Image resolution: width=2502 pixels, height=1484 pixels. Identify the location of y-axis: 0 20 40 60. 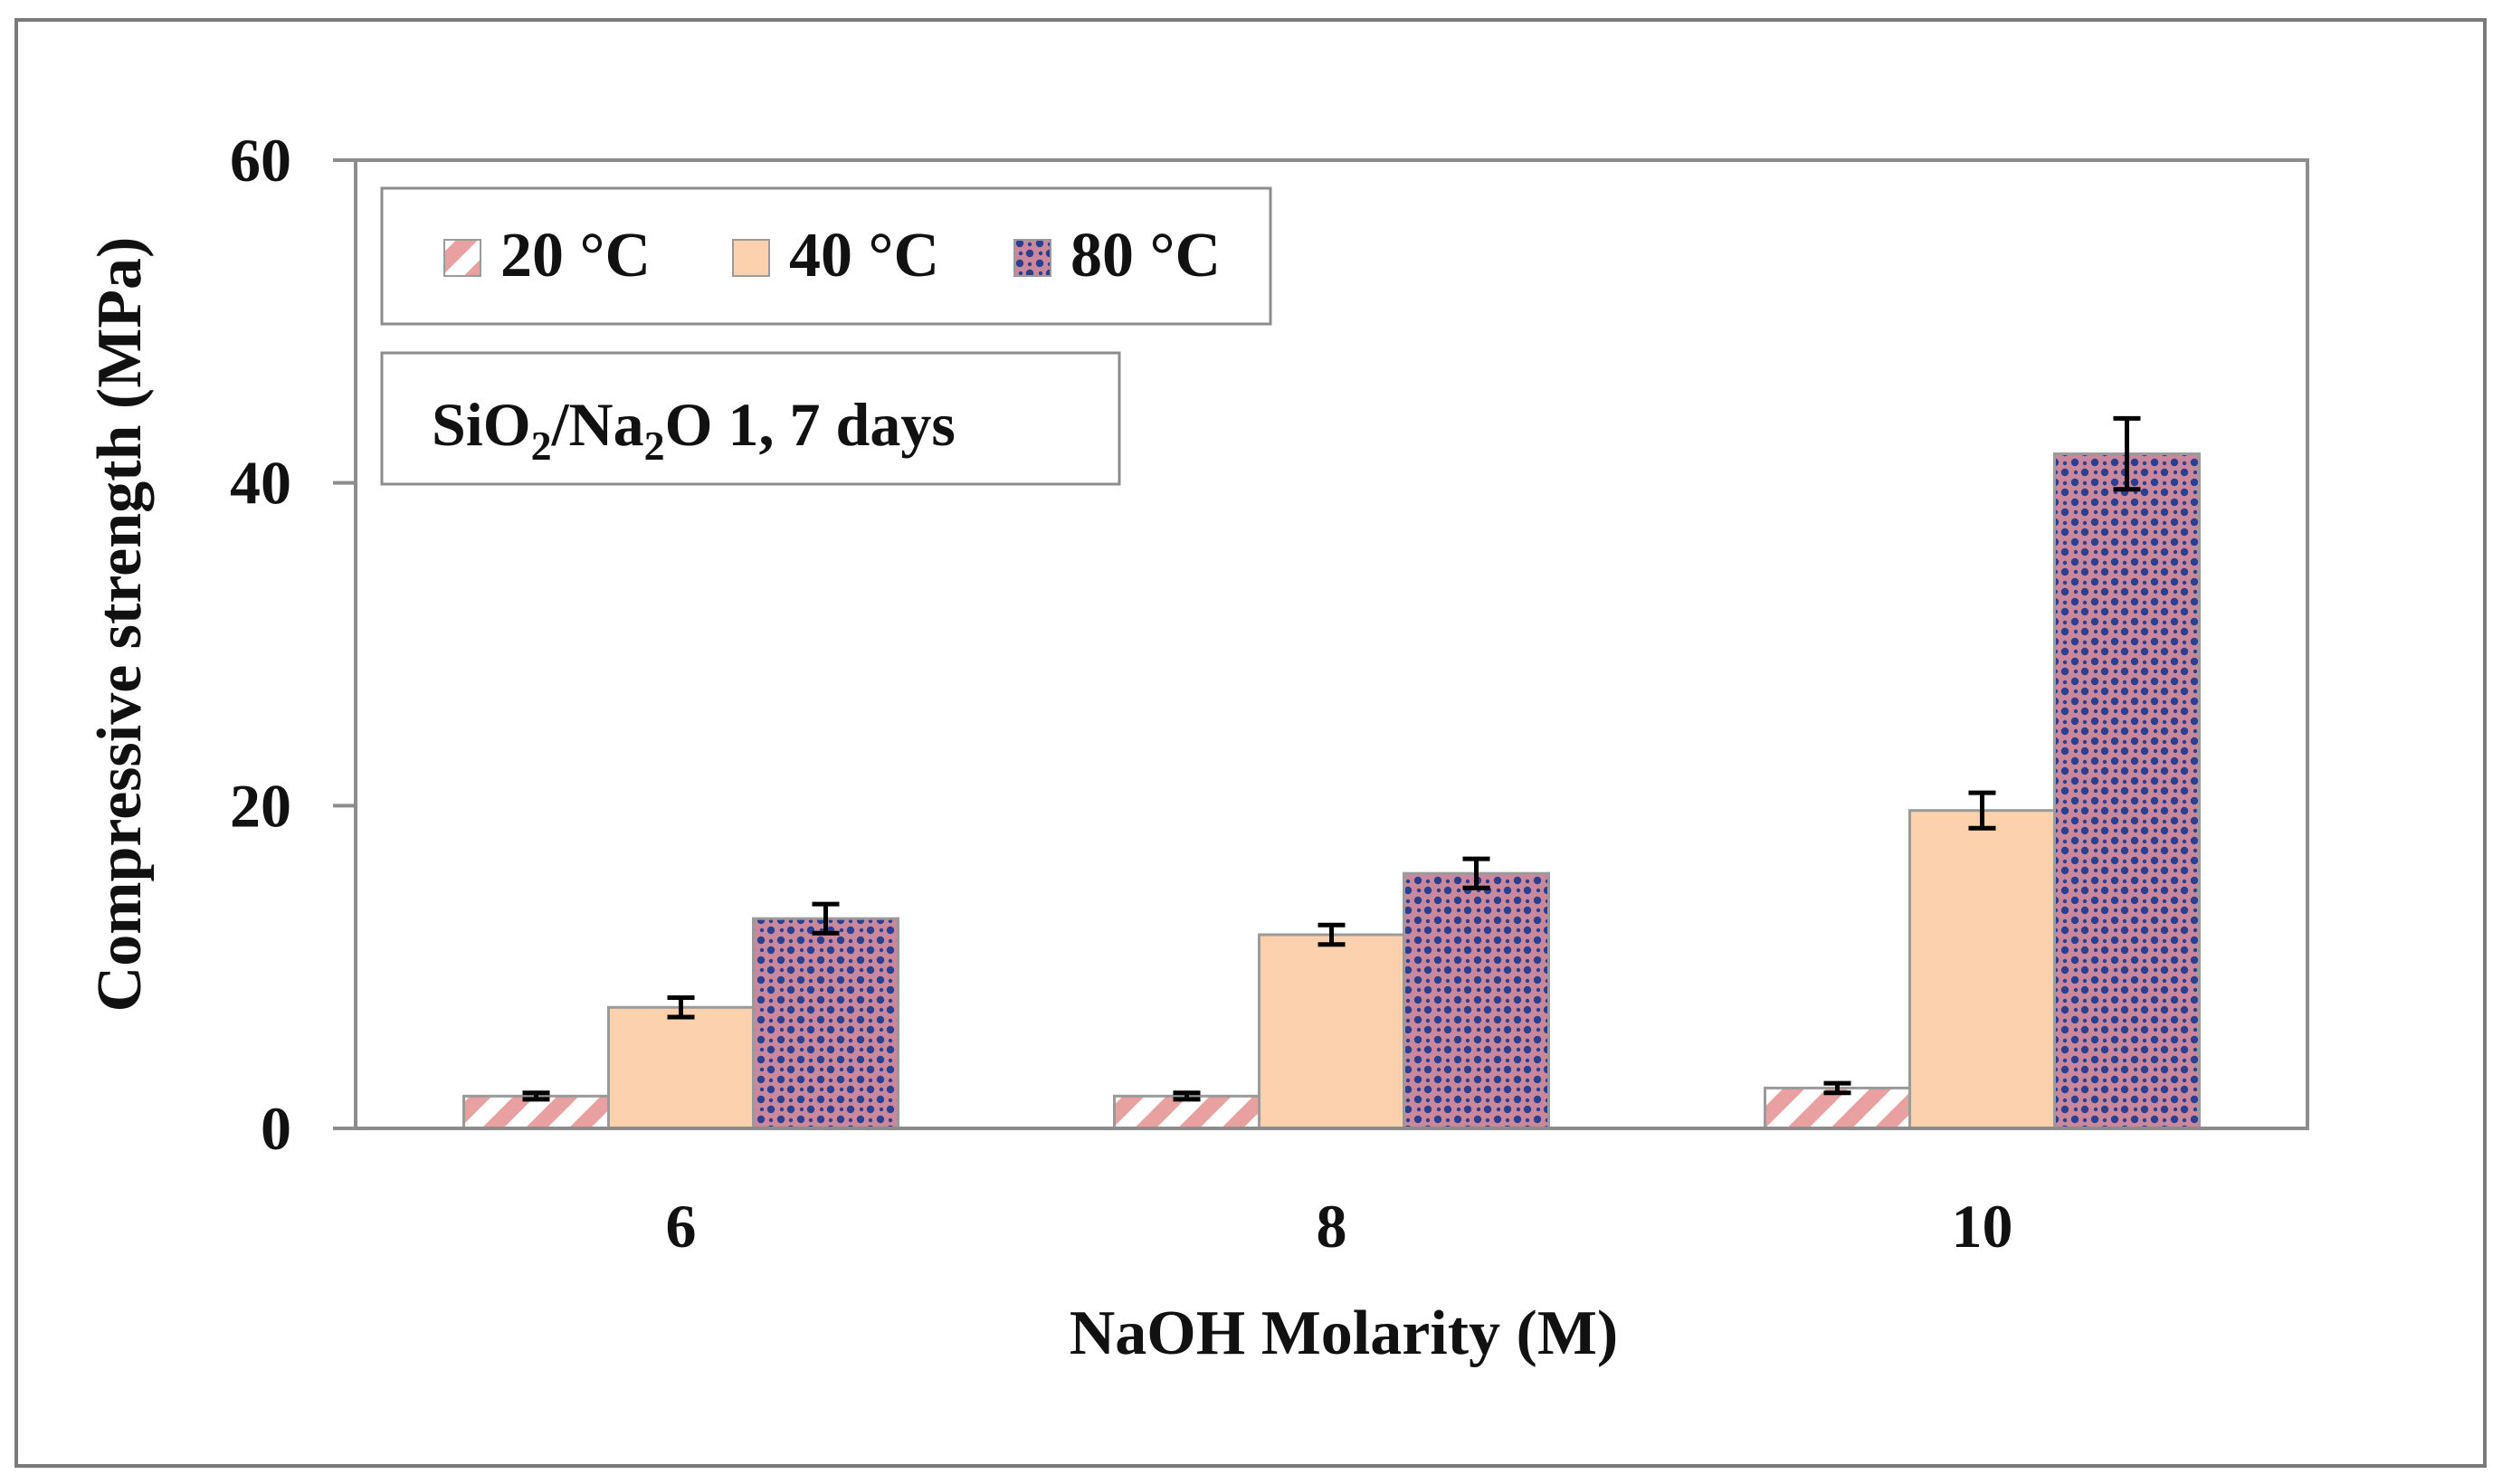
(293, 644).